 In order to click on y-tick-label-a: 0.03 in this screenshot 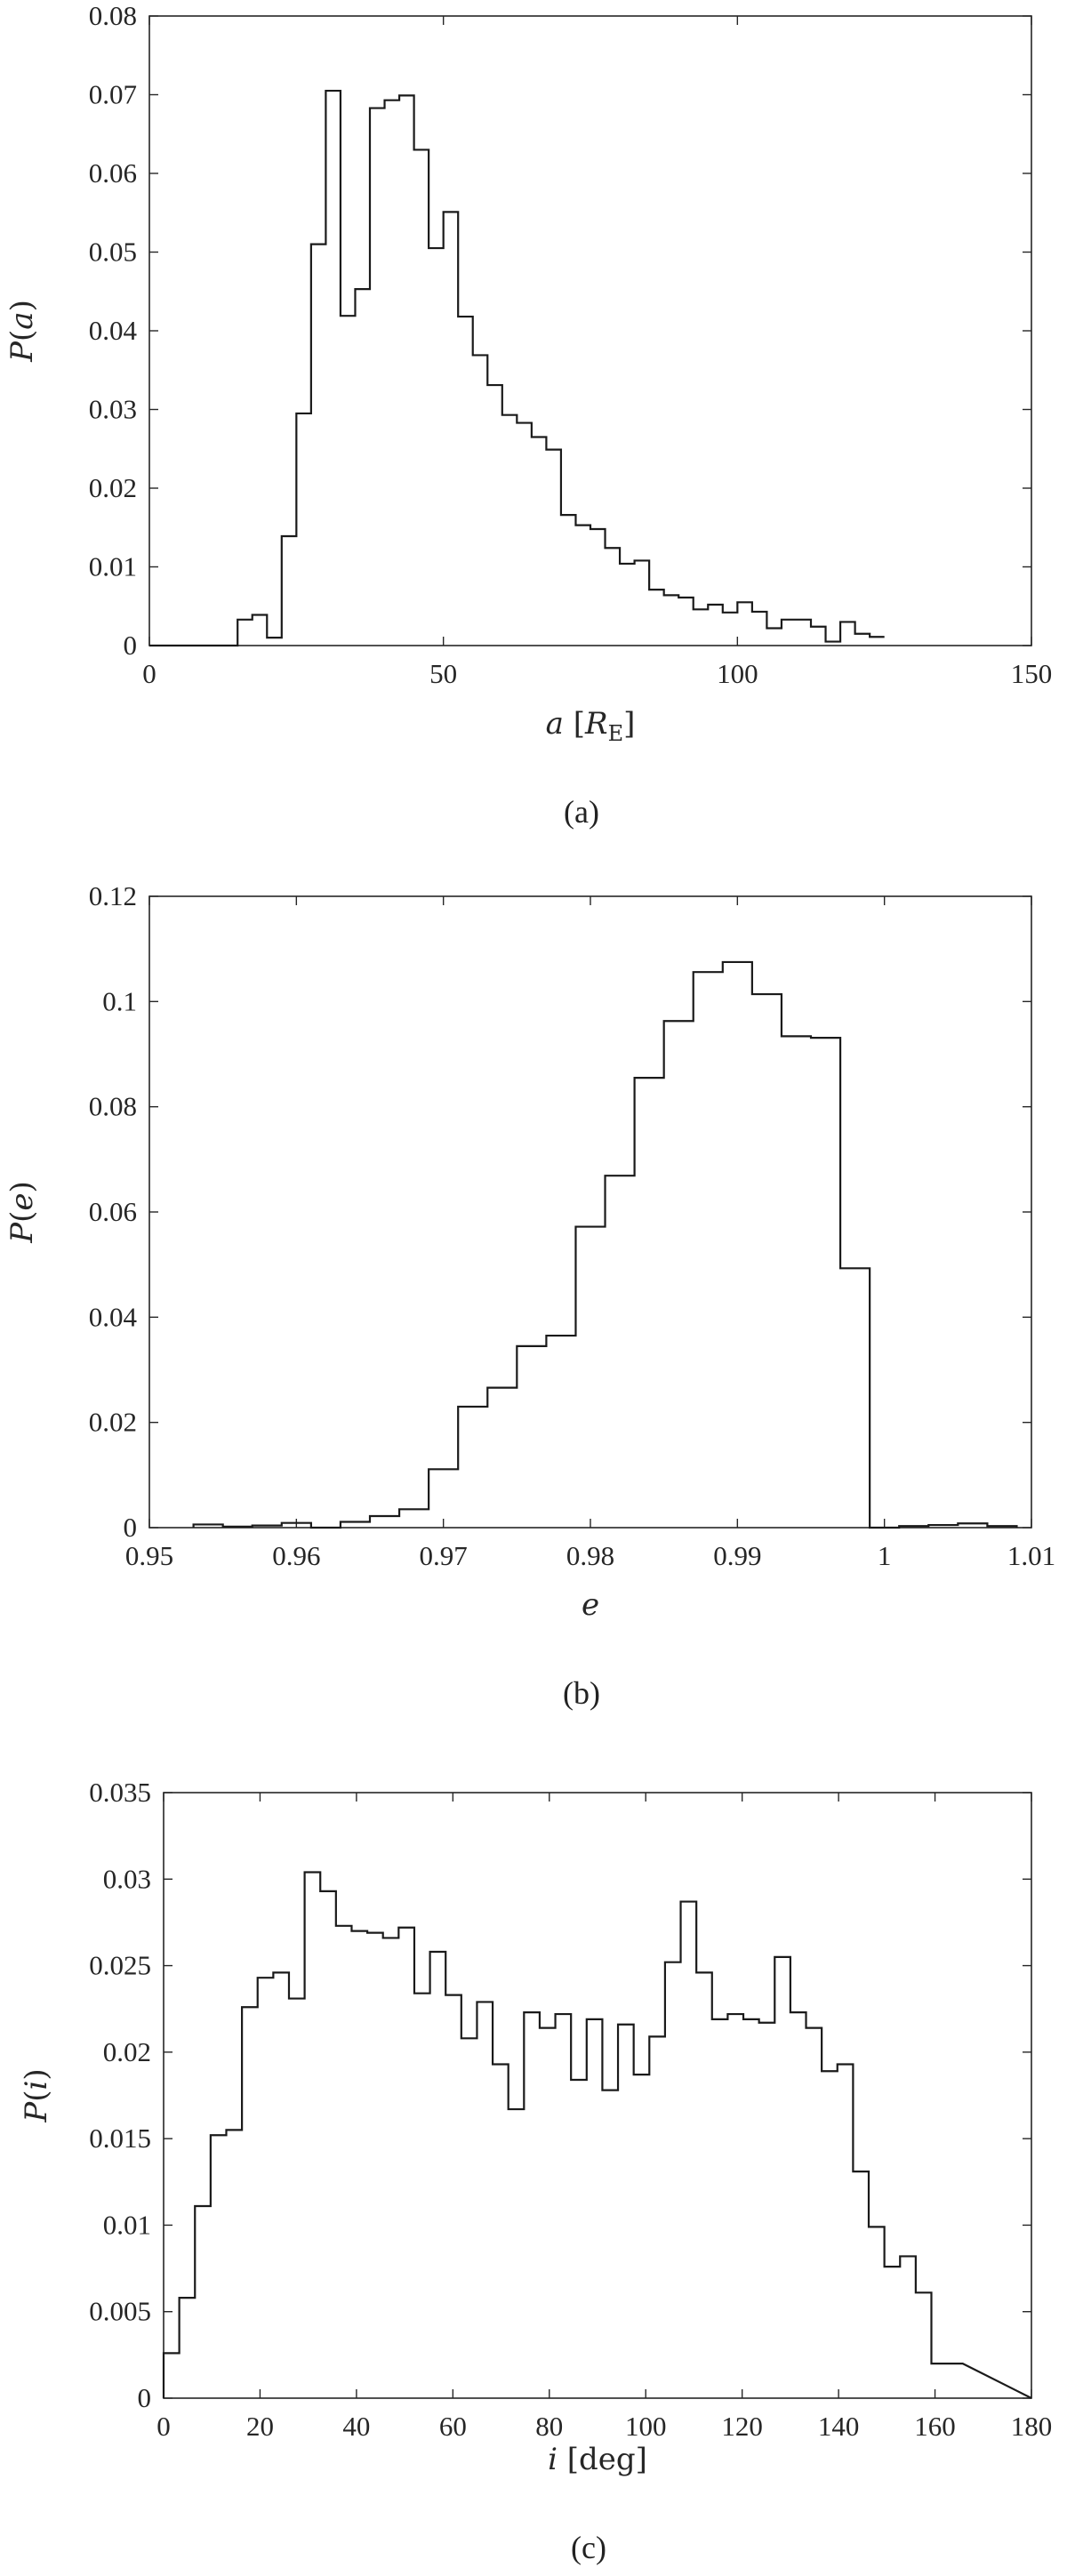, I will do `click(113, 409)`.